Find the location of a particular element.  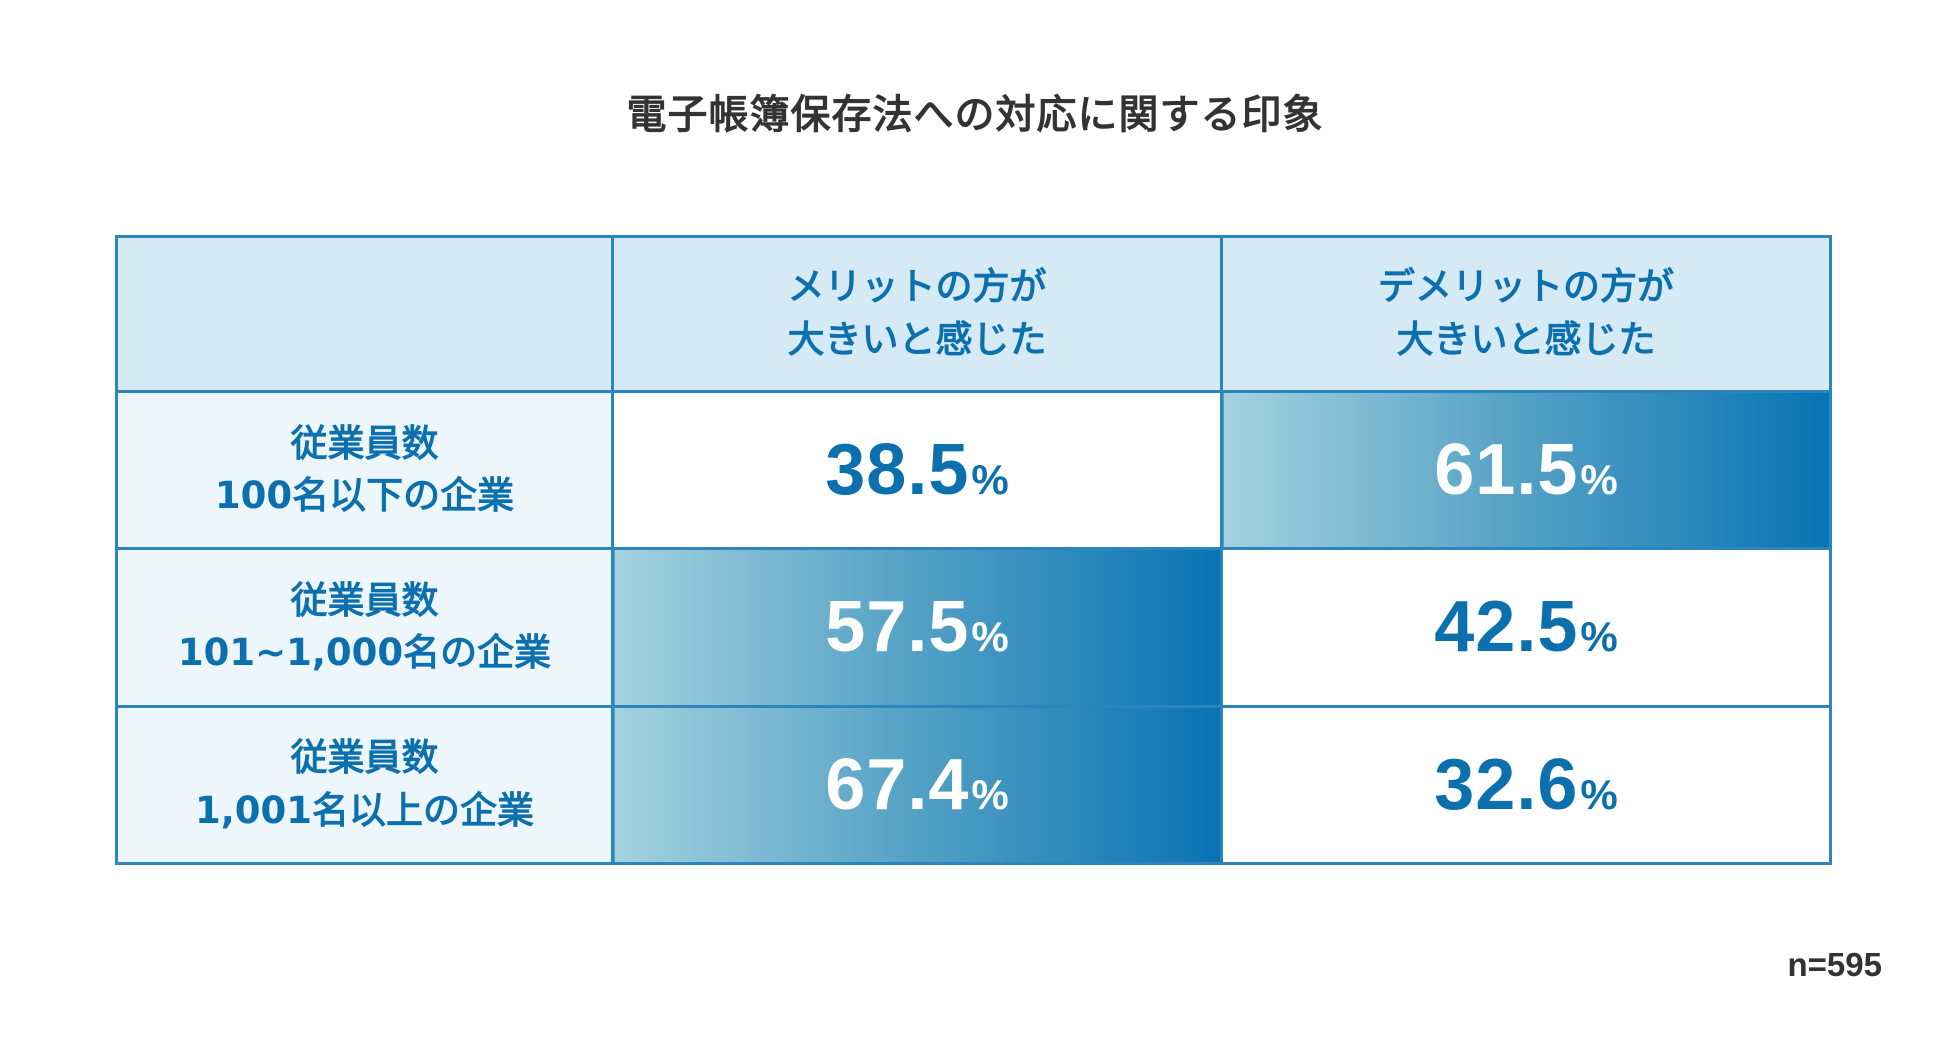

value-cell: 61.5% is located at coordinates (1526, 470).